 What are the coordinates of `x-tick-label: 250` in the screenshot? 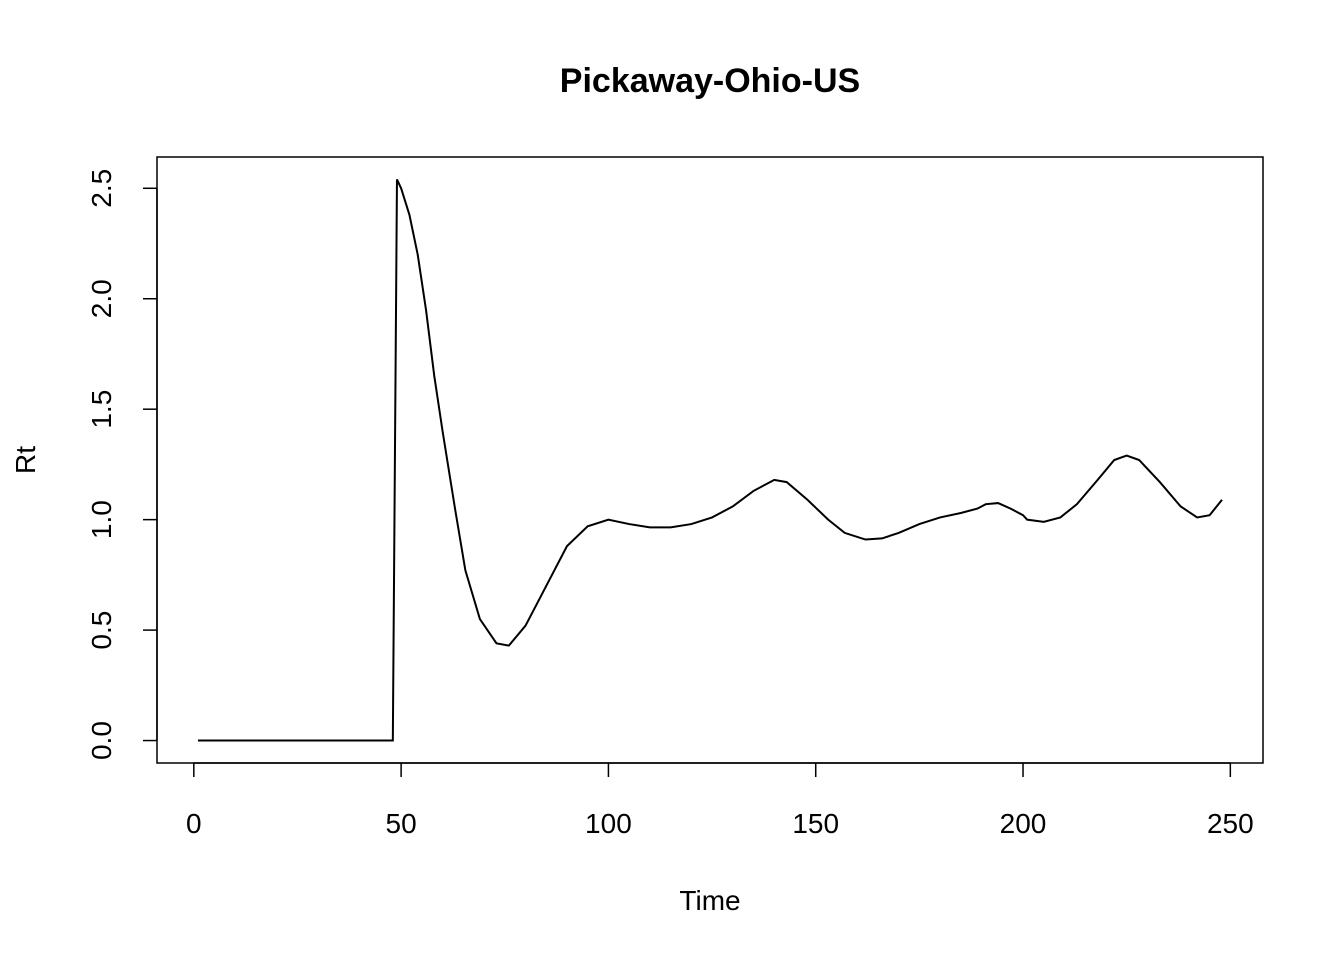 It's located at (1230, 823).